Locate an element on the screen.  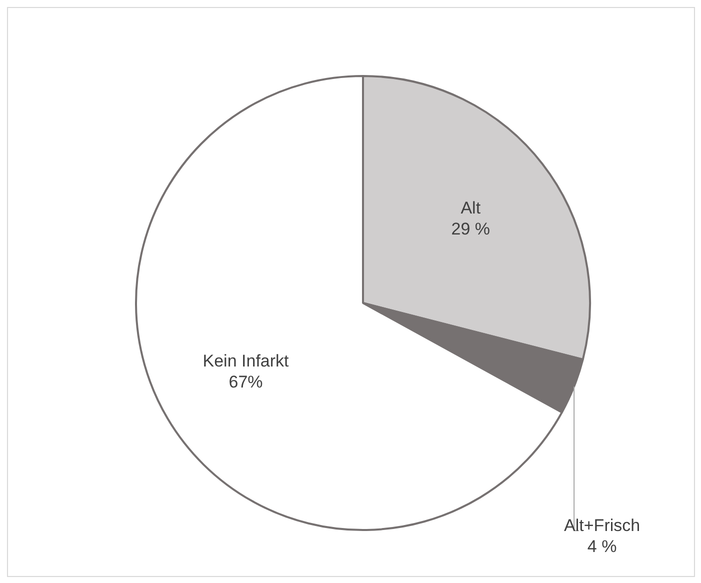
data-label: 67% is located at coordinates (245, 382).